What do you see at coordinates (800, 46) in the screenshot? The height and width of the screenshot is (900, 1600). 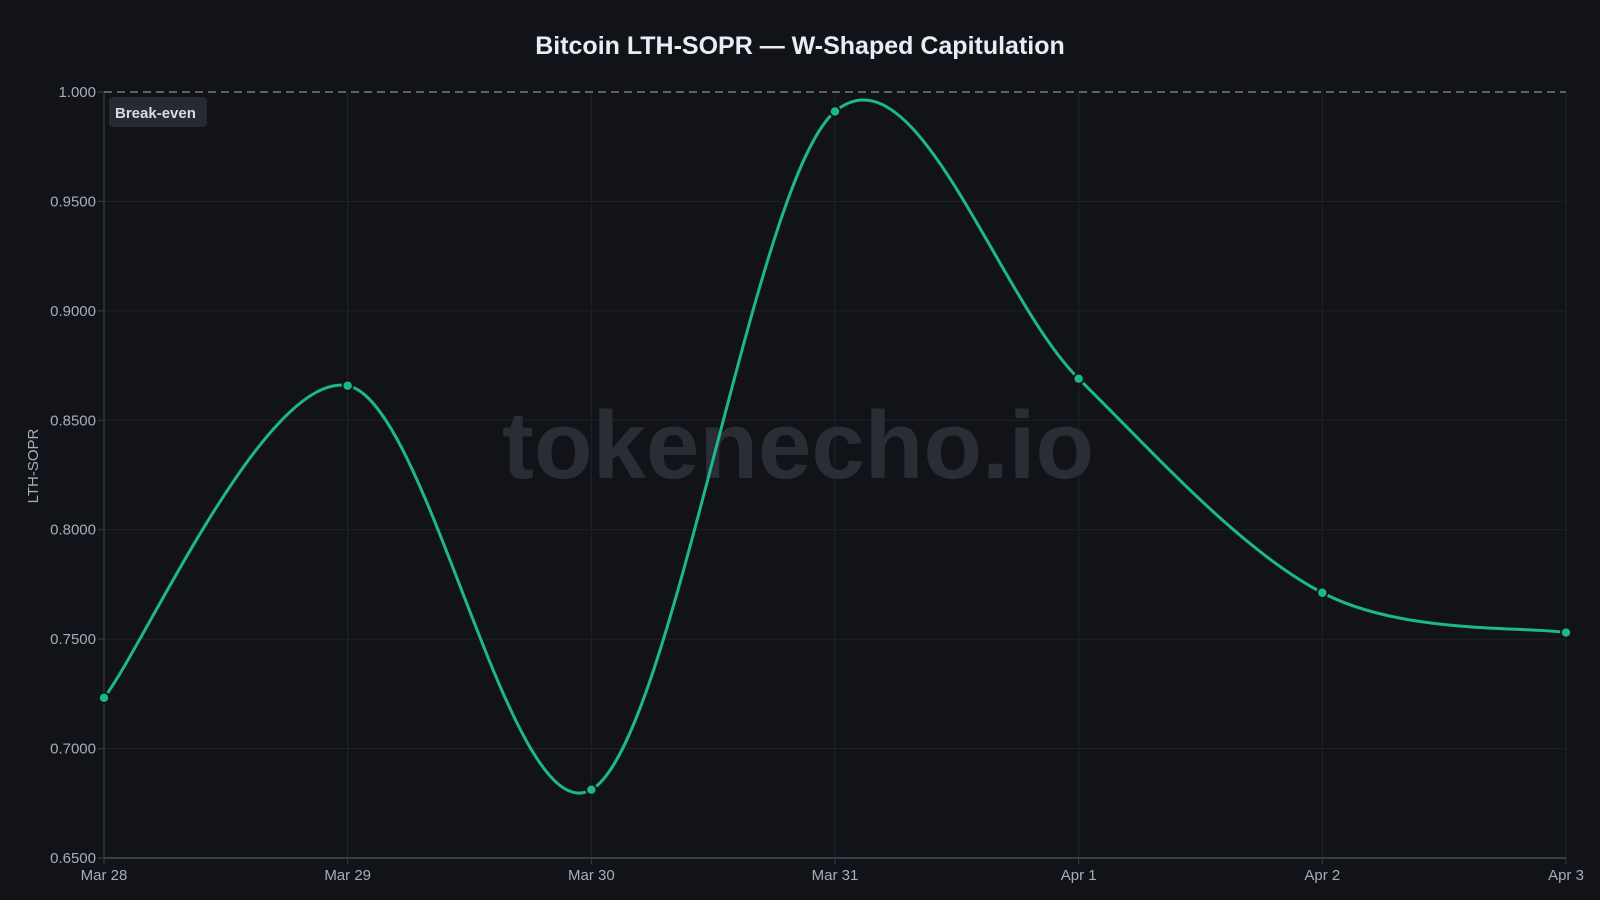 I see `chart-title: Bitcoin LTH-SOPR — W-Shaped Capitulation` at bounding box center [800, 46].